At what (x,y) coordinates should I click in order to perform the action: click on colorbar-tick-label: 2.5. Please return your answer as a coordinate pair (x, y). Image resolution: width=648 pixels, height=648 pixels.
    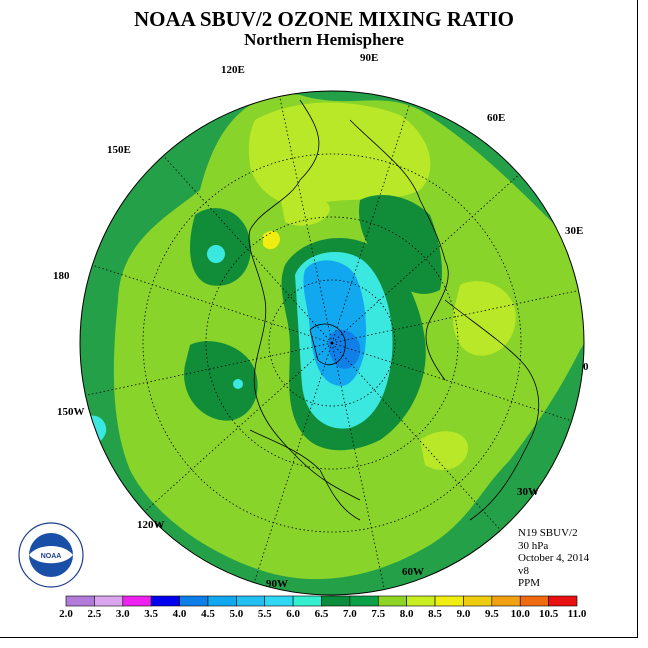
    Looking at the image, I should click on (95, 614).